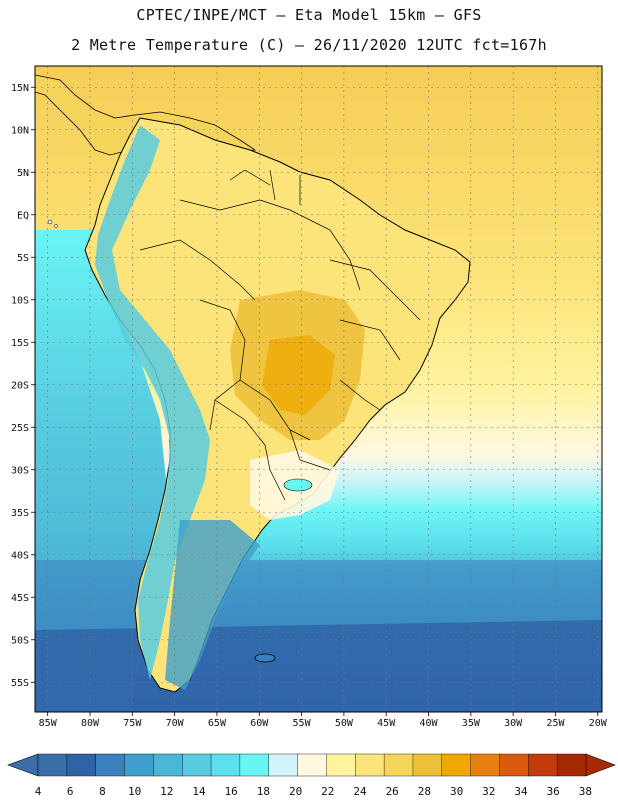  What do you see at coordinates (166, 791) in the screenshot?
I see `colorbar-label: 12` at bounding box center [166, 791].